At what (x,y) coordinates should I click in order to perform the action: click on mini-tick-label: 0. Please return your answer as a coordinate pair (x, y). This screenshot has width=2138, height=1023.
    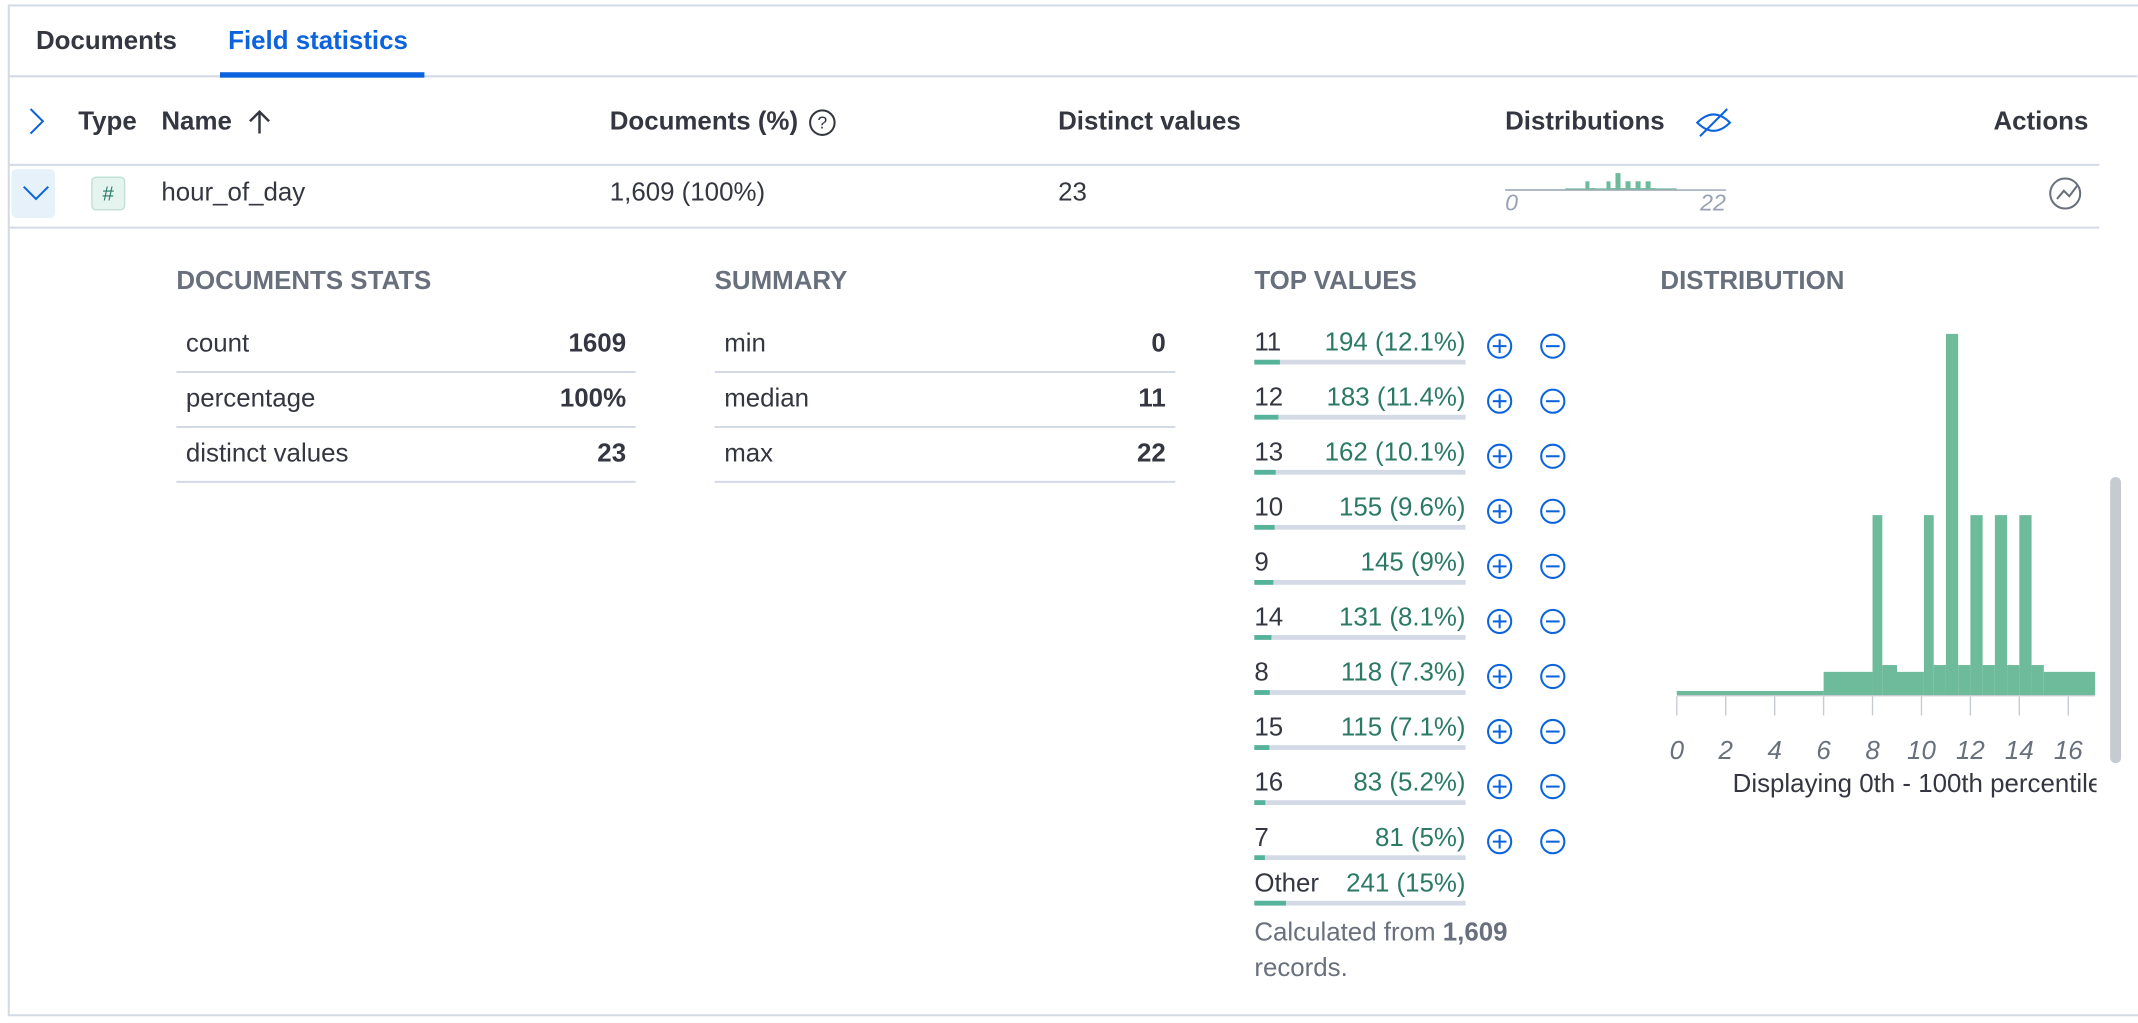
    Looking at the image, I should click on (1511, 203).